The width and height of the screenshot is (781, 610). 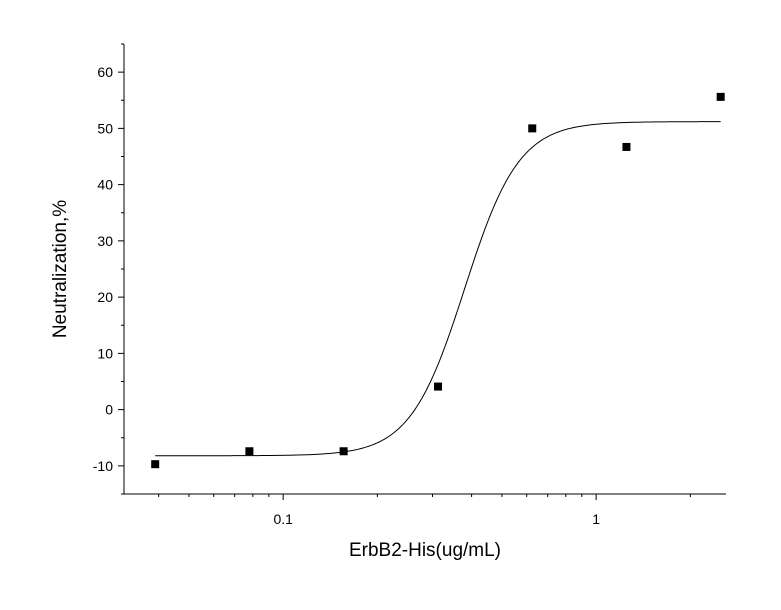 What do you see at coordinates (105, 128) in the screenshot?
I see `y-tick-label: 50` at bounding box center [105, 128].